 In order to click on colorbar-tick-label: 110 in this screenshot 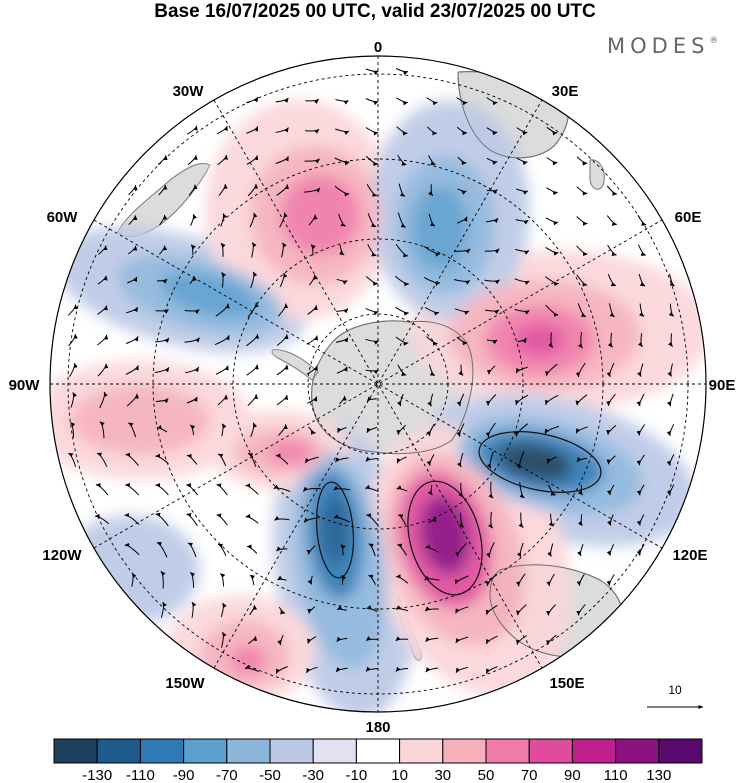, I will do `click(616, 775)`.